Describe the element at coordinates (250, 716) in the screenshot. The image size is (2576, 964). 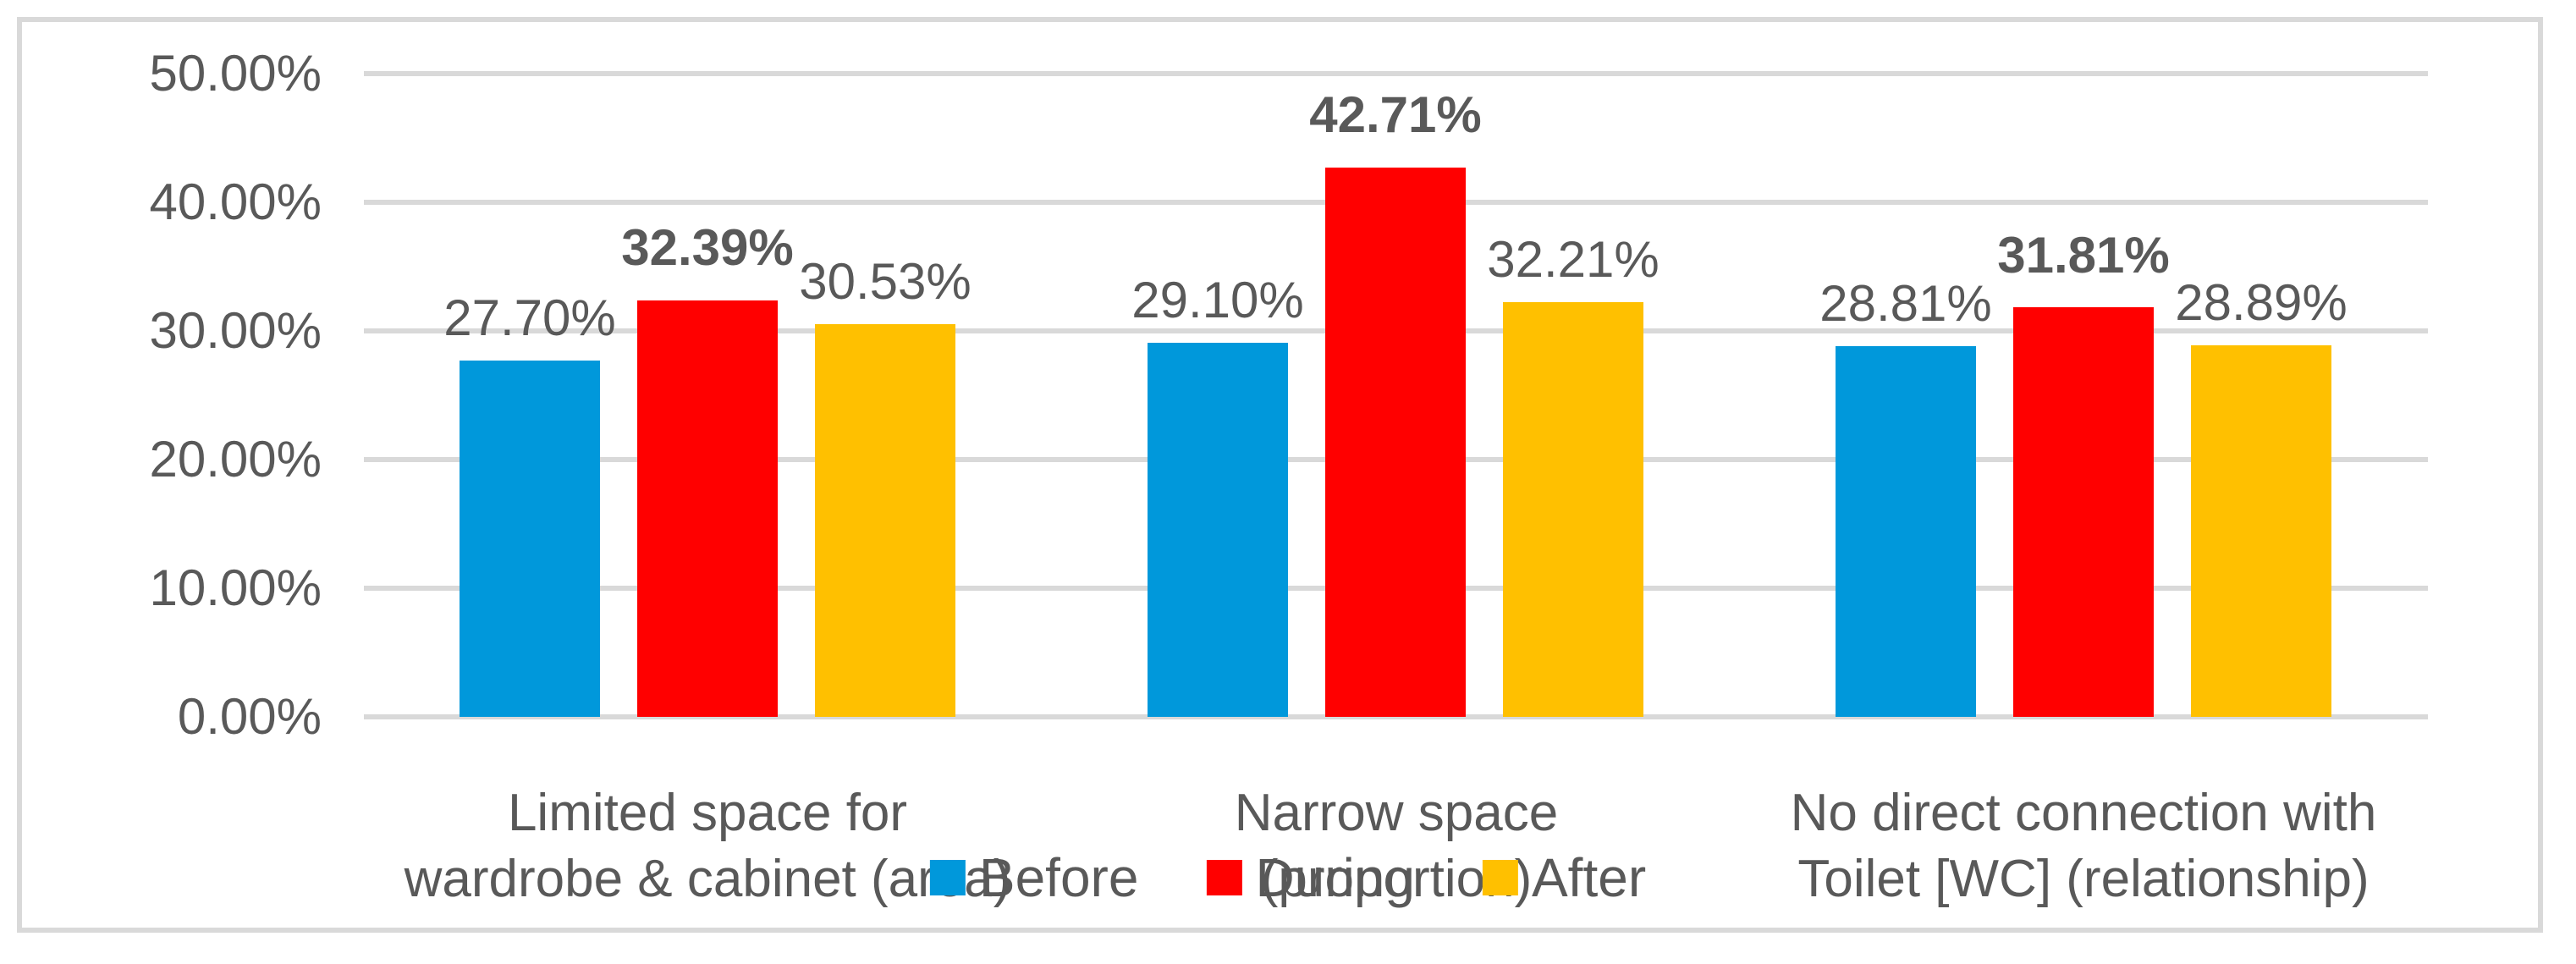
I see `y-axis-tick-label: 0.00%` at that location.